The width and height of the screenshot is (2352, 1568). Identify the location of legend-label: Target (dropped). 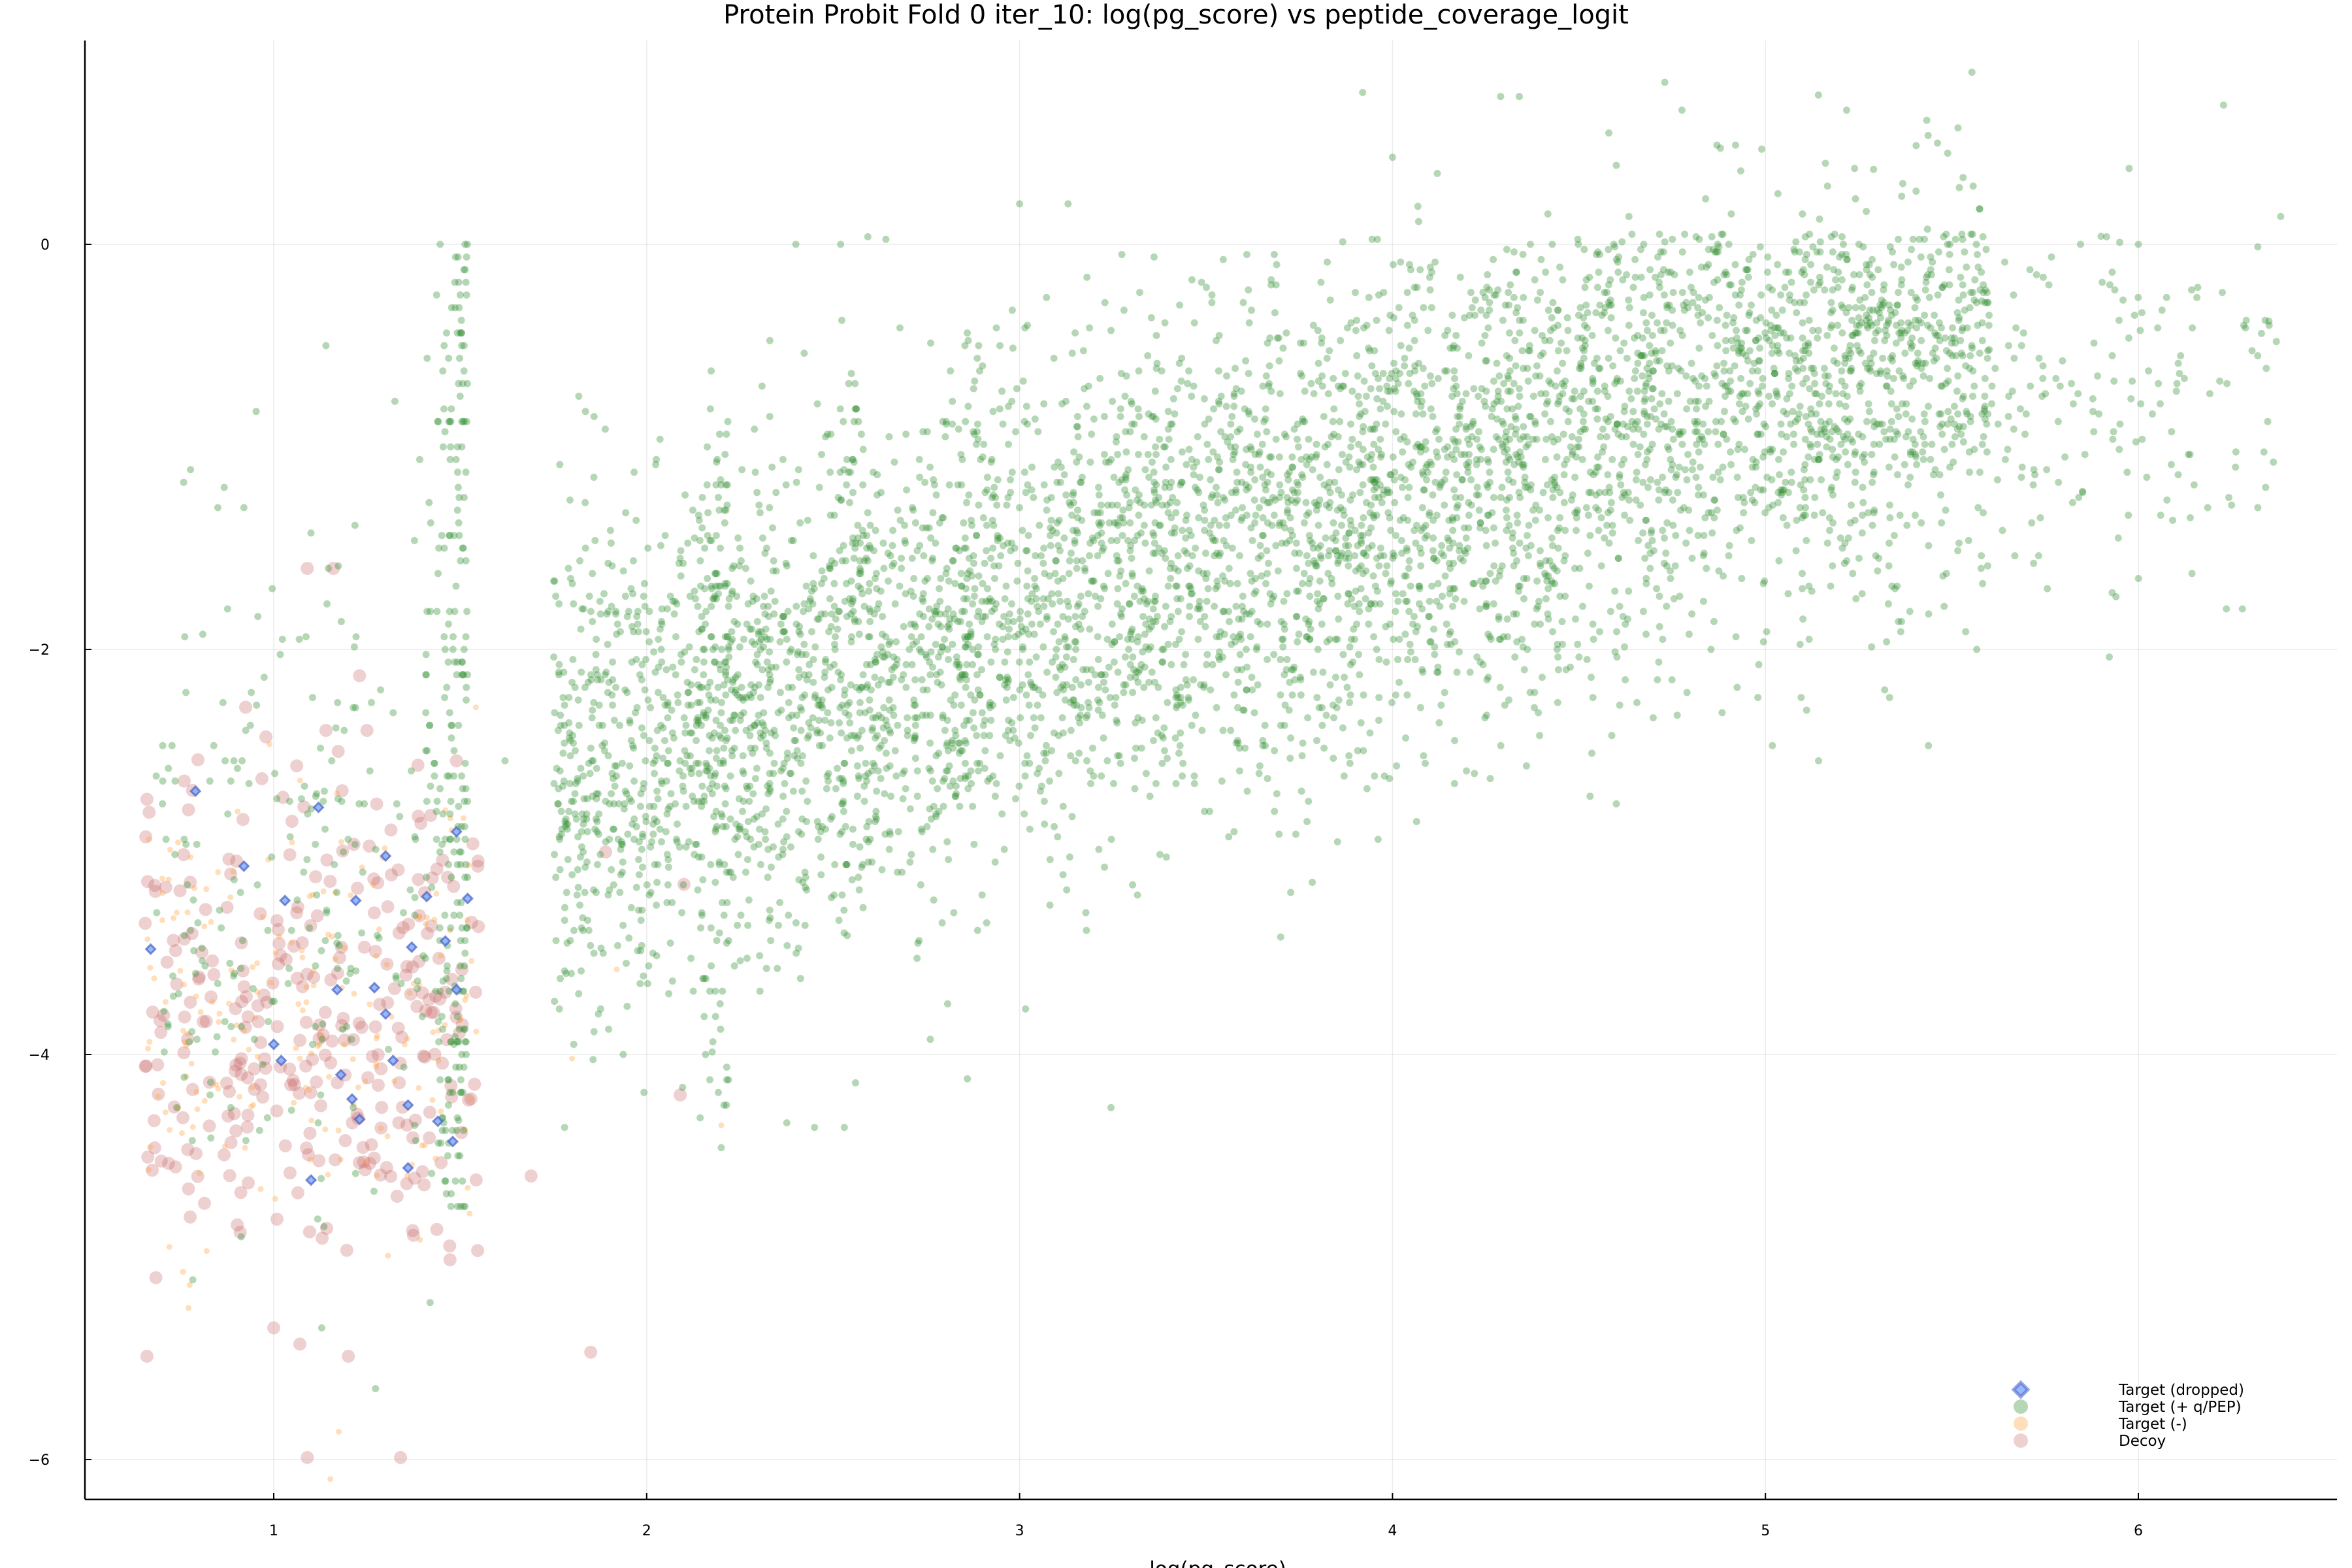
(2181, 1390).